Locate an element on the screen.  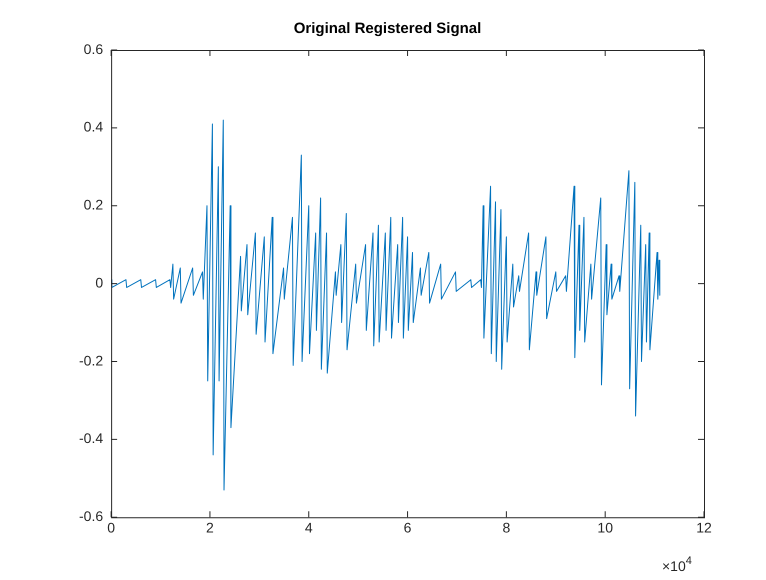
y-tick-label: 0 is located at coordinates (99, 282).